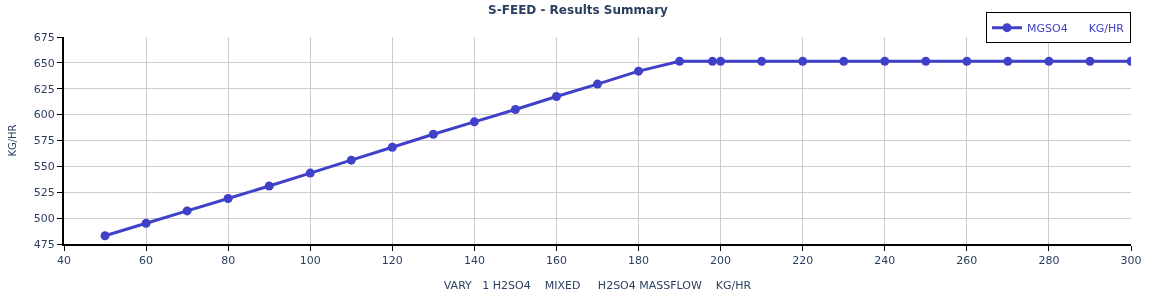 The width and height of the screenshot is (1156, 302). I want to click on y-axis-title: KG/HR, so click(13, 140).